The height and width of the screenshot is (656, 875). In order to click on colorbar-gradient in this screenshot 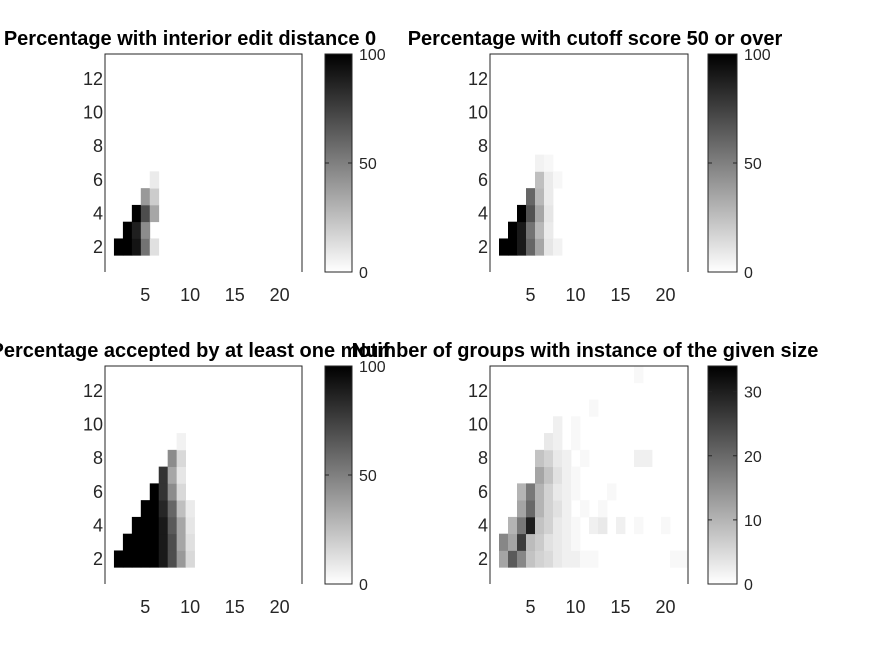, I will do `click(338, 163)`.